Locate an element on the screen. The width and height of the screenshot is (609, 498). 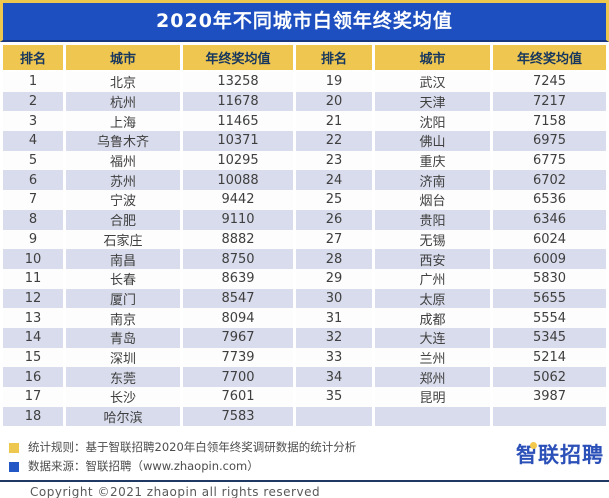
rank-cell: 30 is located at coordinates (334, 298).